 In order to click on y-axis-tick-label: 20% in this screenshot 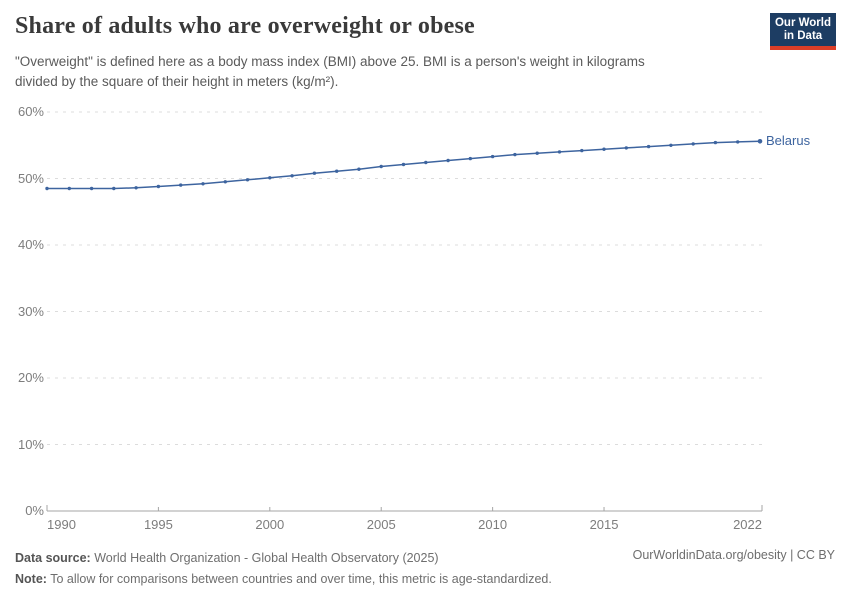, I will do `click(30, 377)`.